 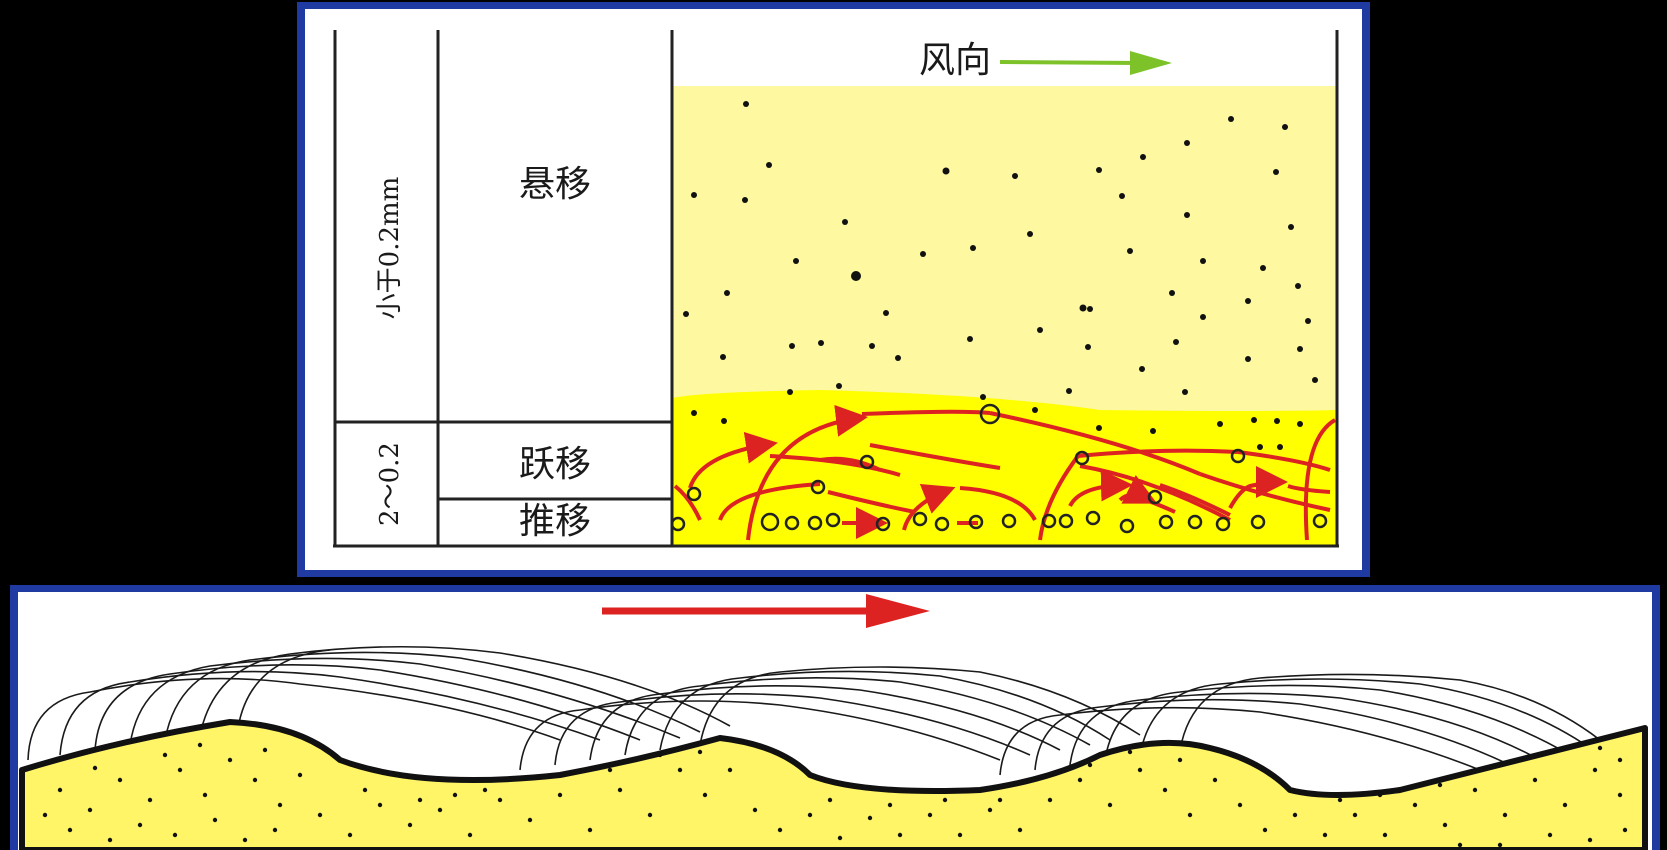 I want to click on wind-streamlines, so click(x=814, y=710).